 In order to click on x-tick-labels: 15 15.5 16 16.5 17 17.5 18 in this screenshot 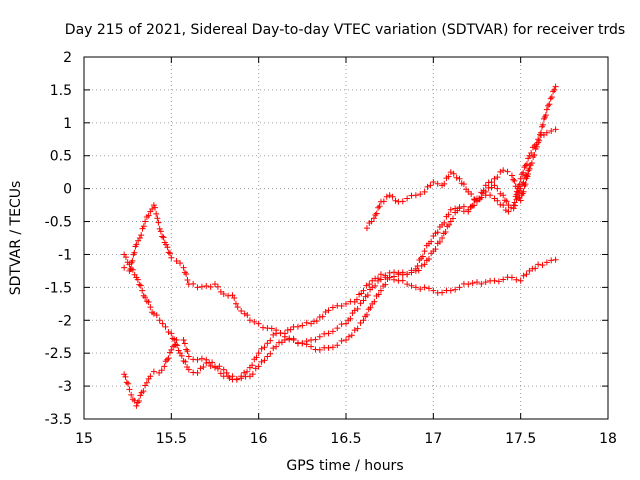, I will do `click(346, 439)`.